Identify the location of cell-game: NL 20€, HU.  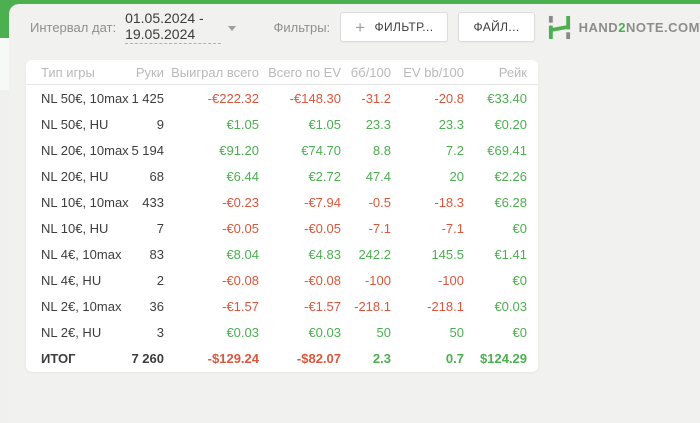
(75, 176).